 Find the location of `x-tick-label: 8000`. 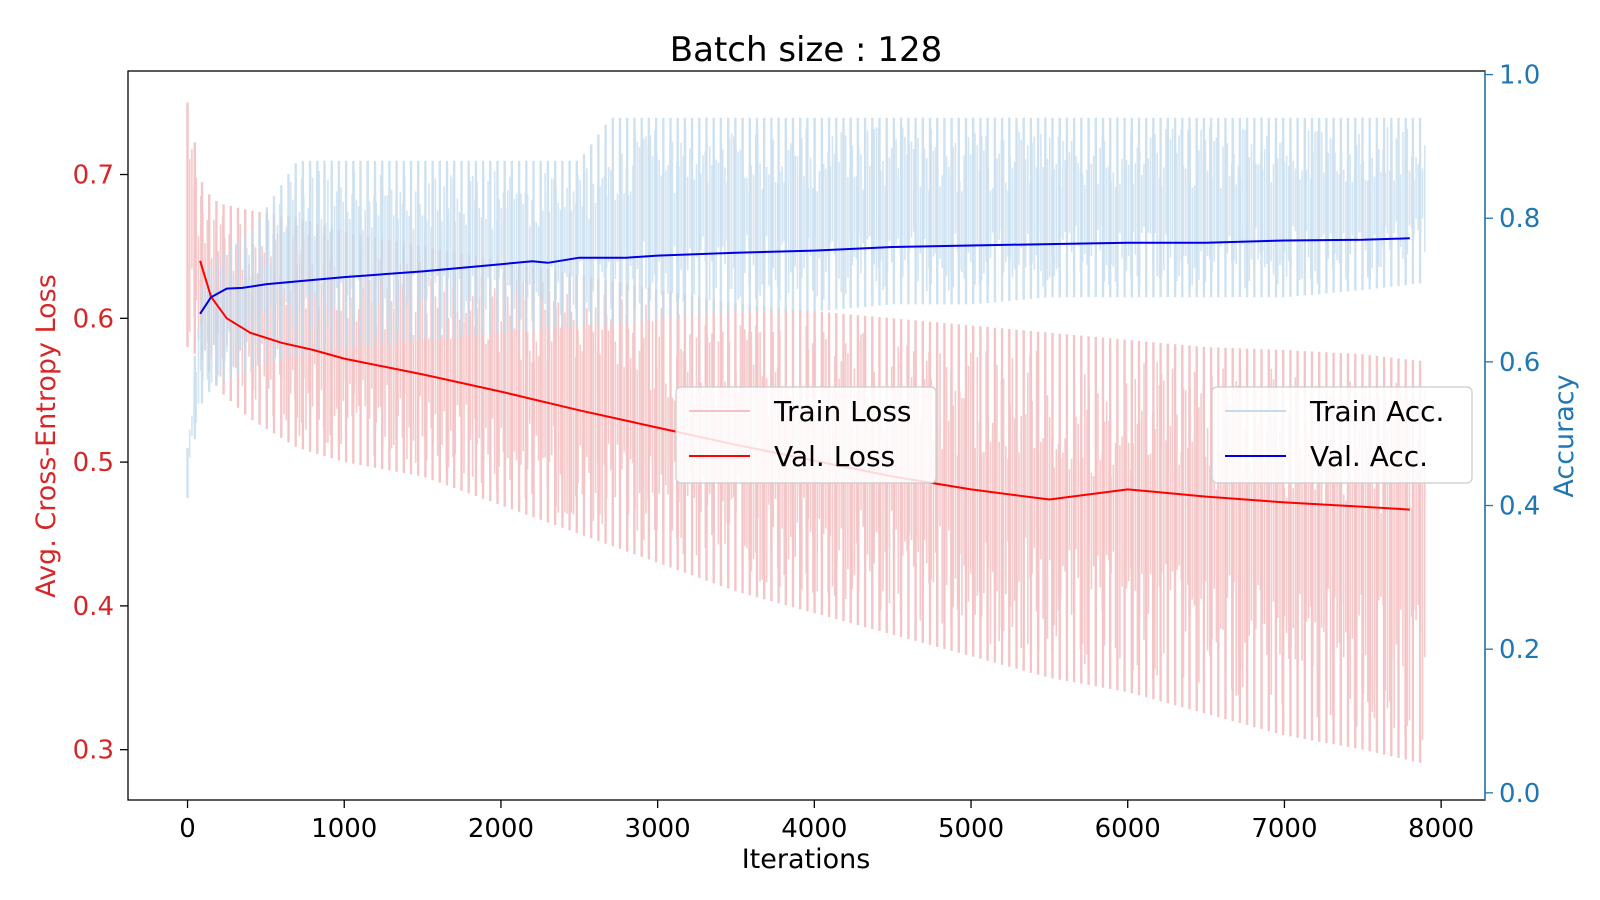

x-tick-label: 8000 is located at coordinates (1441, 829).